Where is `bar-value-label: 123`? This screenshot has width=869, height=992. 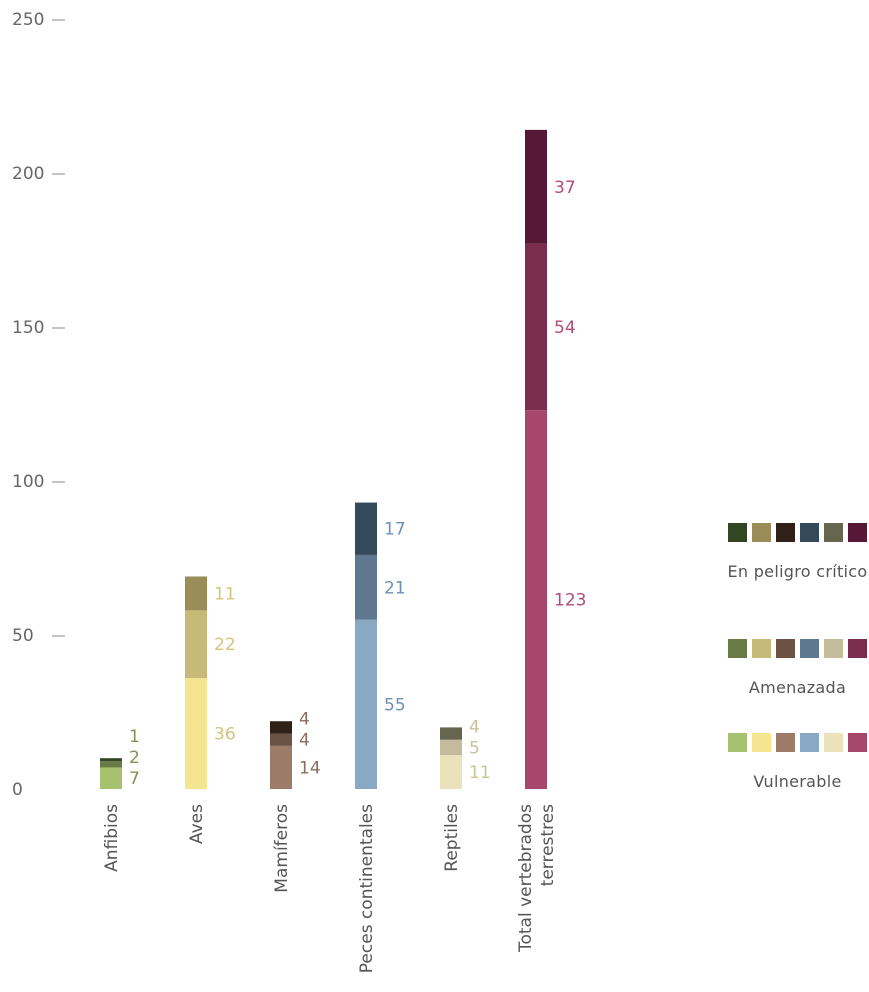
bar-value-label: 123 is located at coordinates (570, 601).